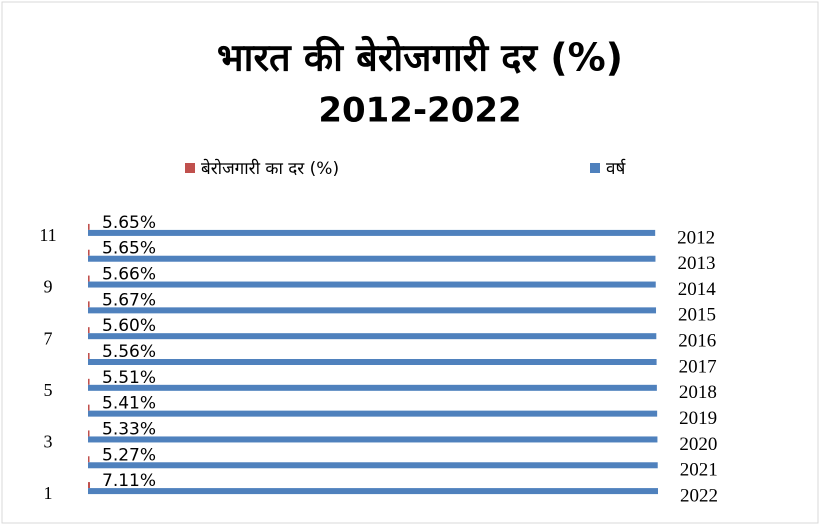 Image resolution: width=821 pixels, height=526 pixels. I want to click on legend-label: बेरोजगारी का दर (%), so click(270, 168).